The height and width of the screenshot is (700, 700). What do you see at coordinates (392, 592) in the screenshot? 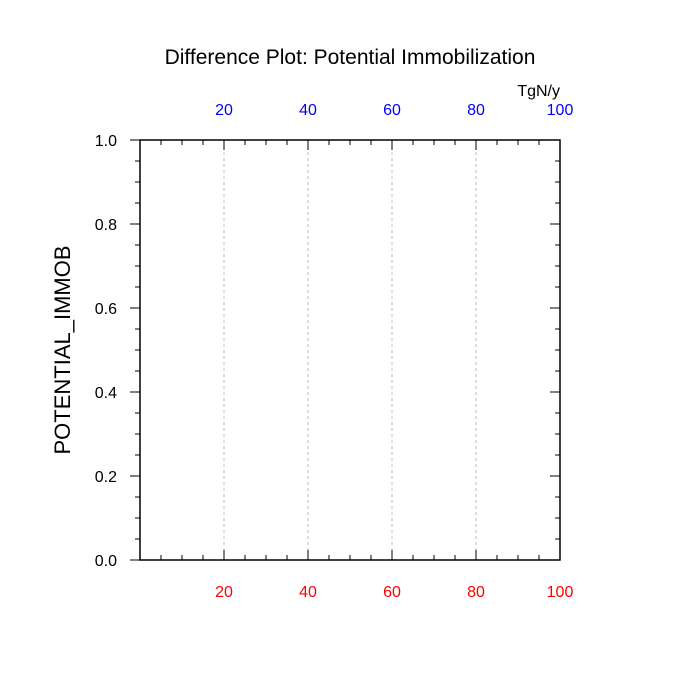
I see `x-tick-label-bottom: 60` at bounding box center [392, 592].